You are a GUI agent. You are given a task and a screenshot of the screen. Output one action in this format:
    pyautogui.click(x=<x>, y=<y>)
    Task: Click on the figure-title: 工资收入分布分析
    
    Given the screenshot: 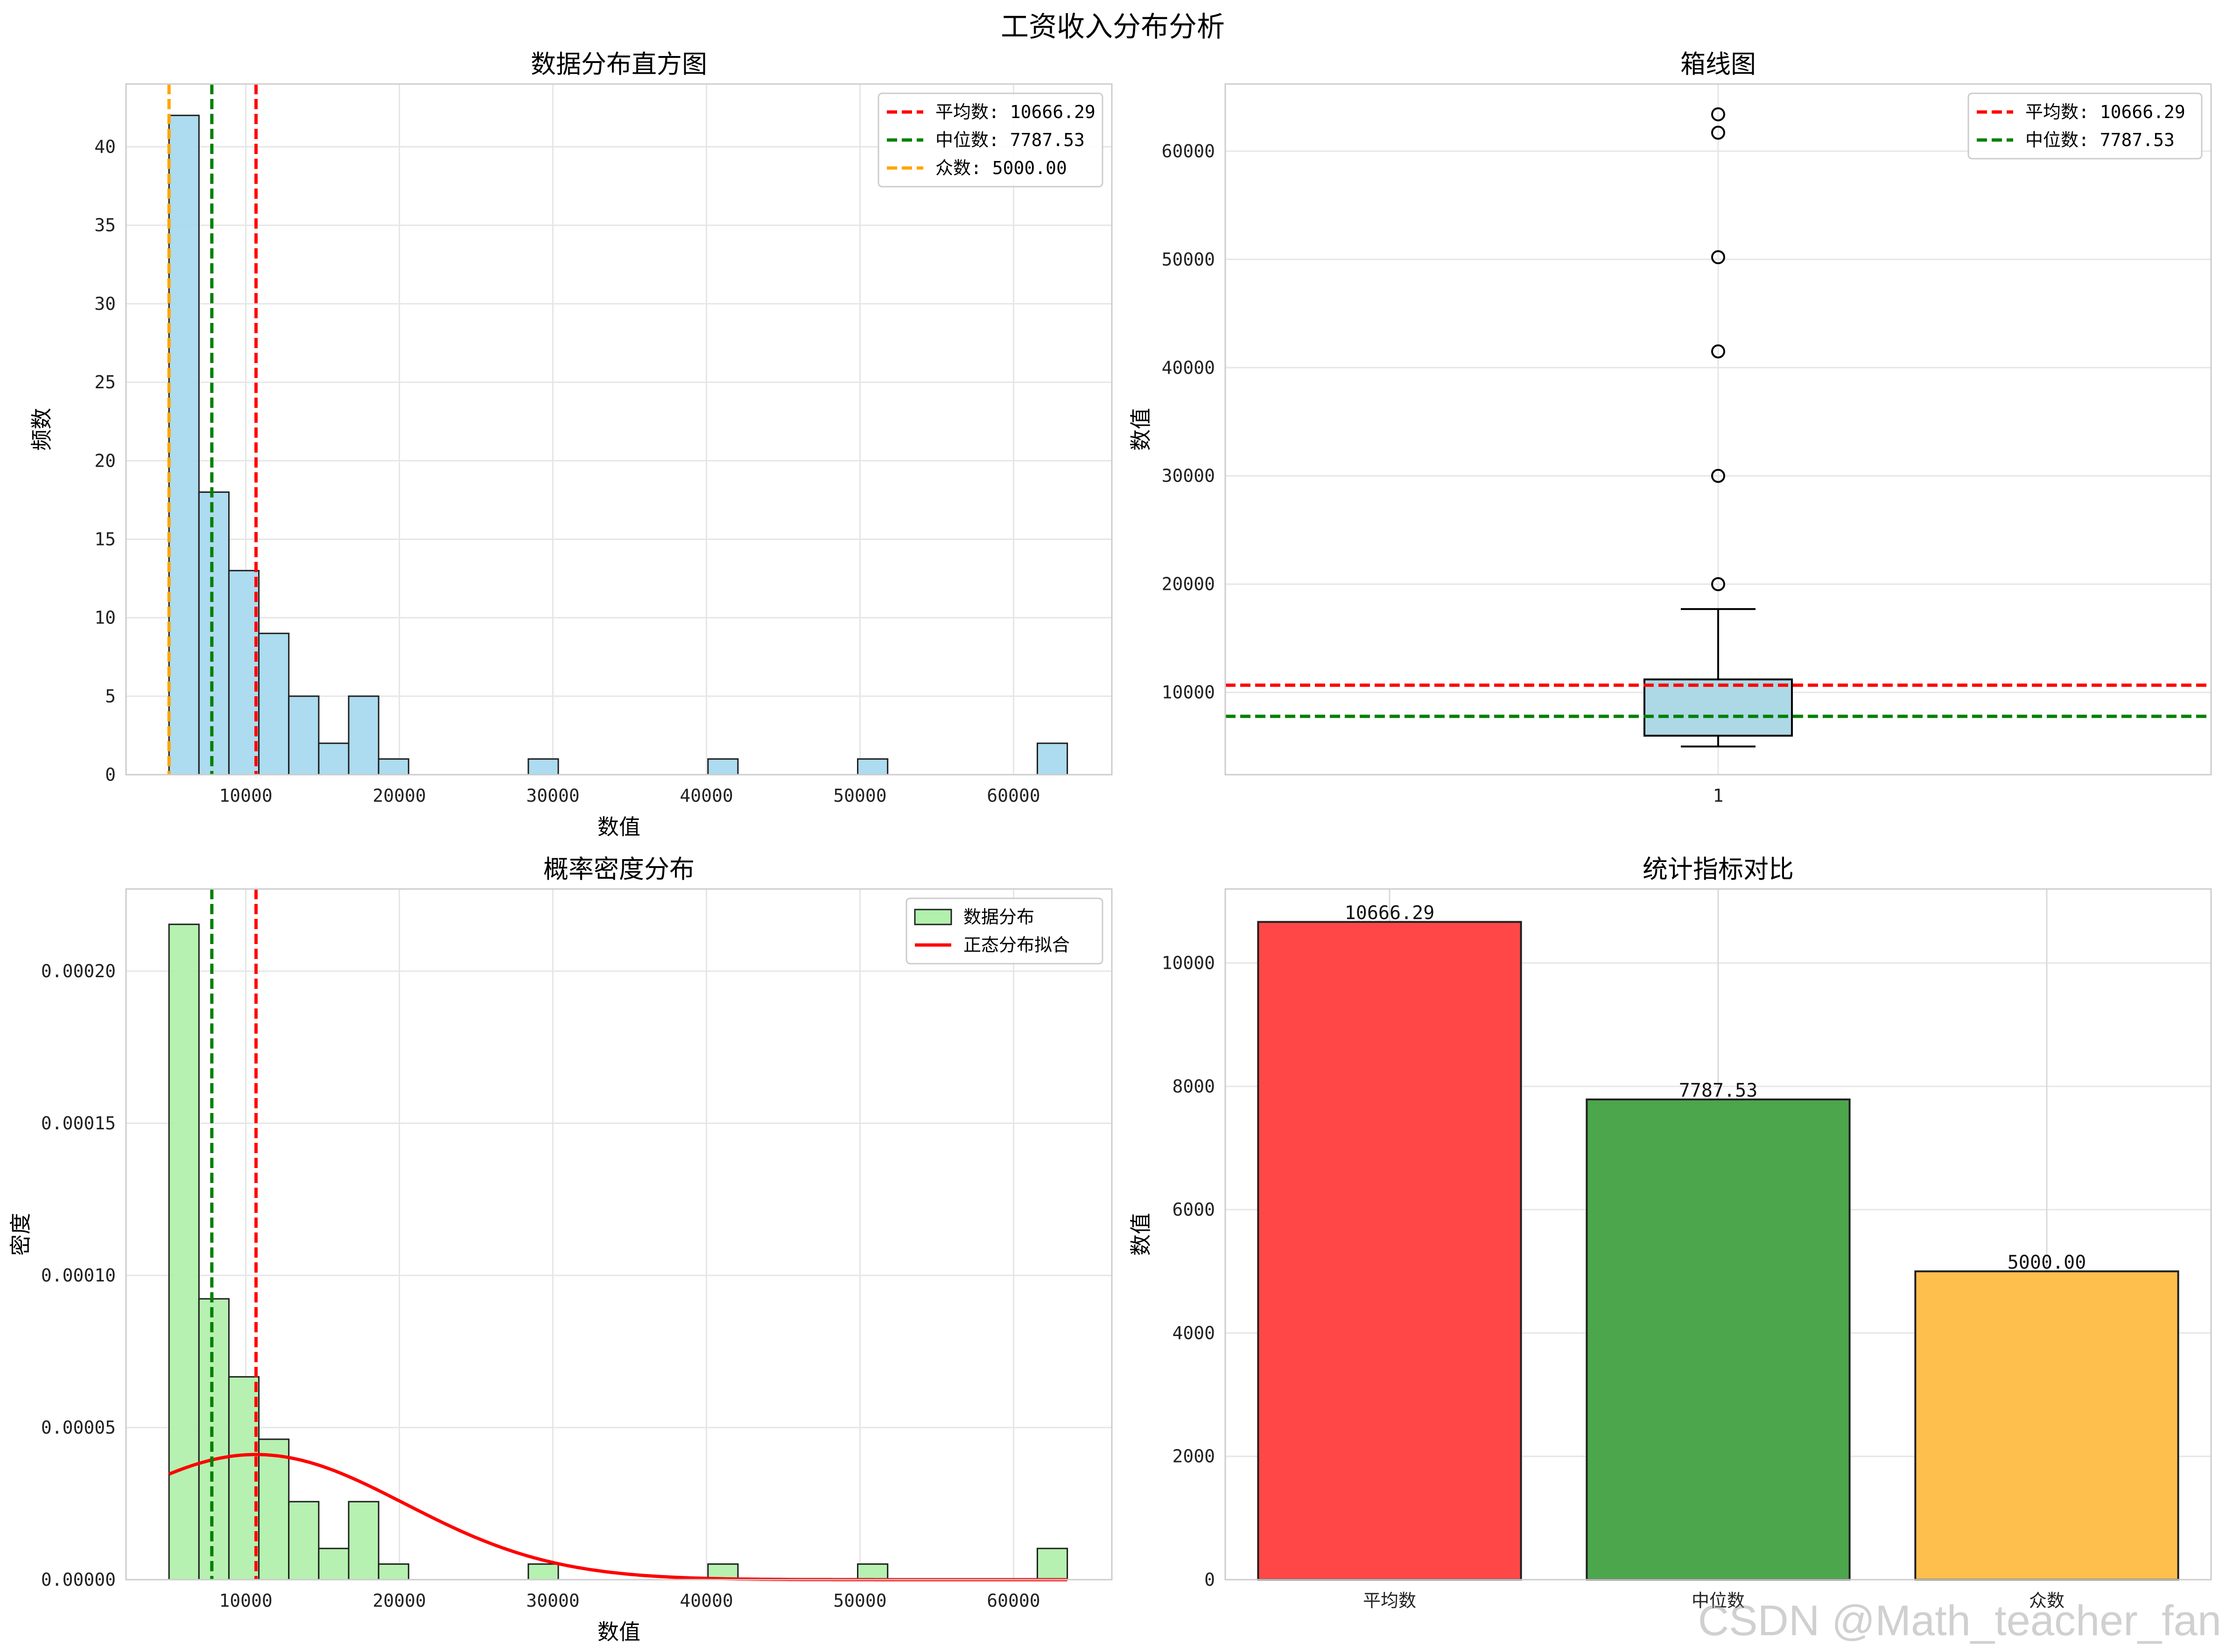 What is the action you would take?
    pyautogui.click(x=1113, y=27)
    